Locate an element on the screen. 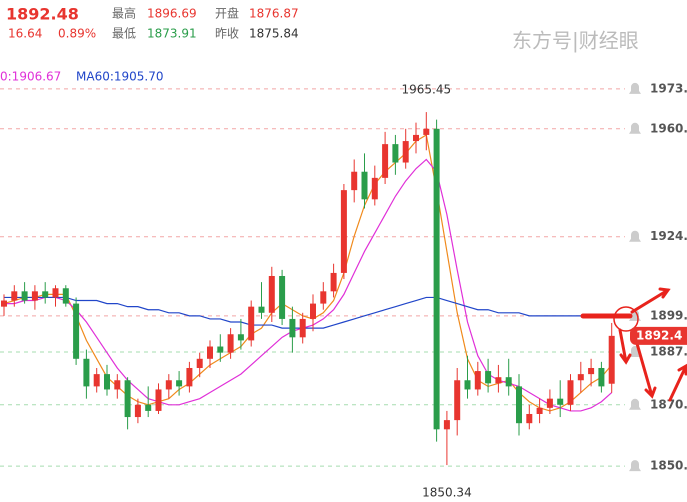  high-annotation: 1965.45 is located at coordinates (426, 90).